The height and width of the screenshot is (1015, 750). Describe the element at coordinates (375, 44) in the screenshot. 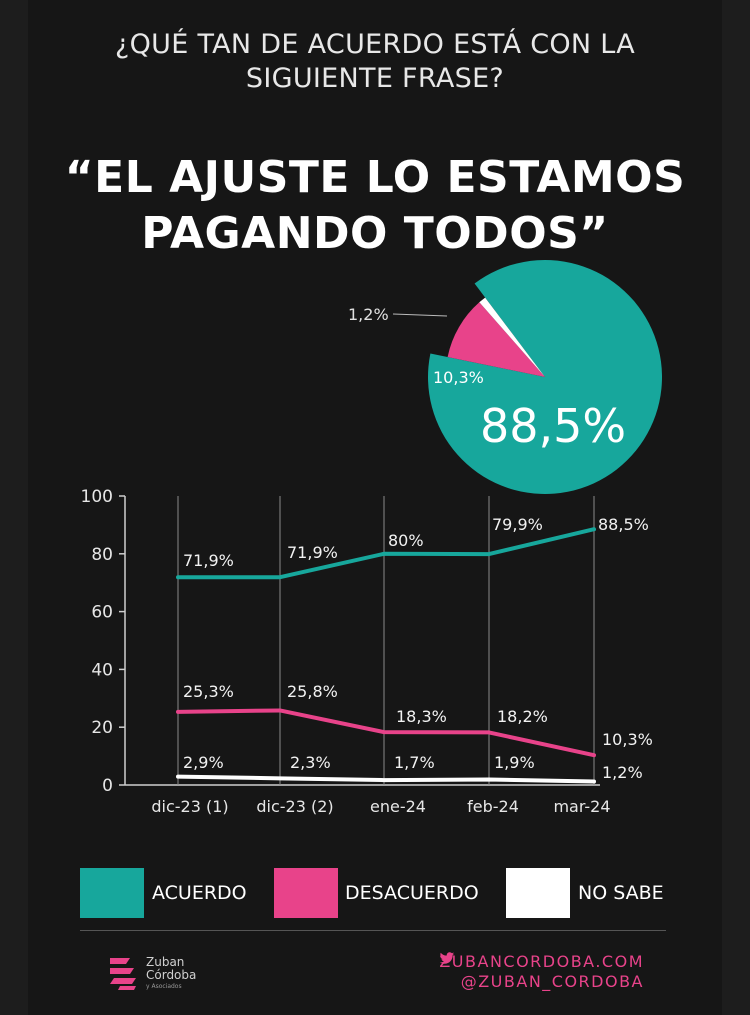

I see `question-line-1: ¿QUÉ TAN DE ACUERDO ESTÁ CON LA` at that location.